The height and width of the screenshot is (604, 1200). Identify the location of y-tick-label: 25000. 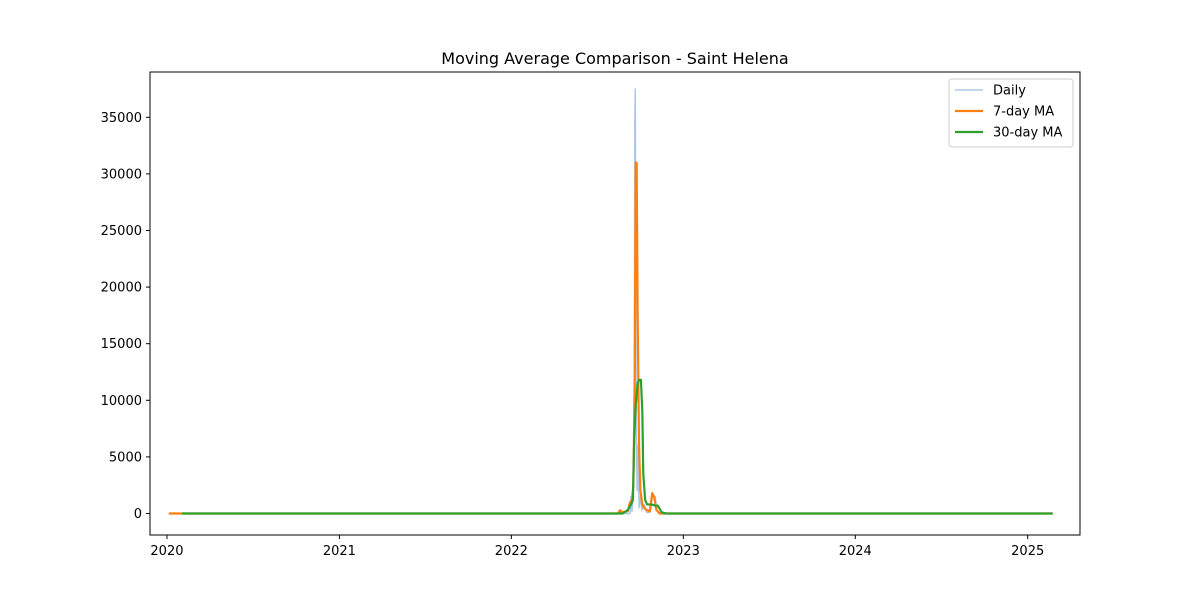
(121, 231).